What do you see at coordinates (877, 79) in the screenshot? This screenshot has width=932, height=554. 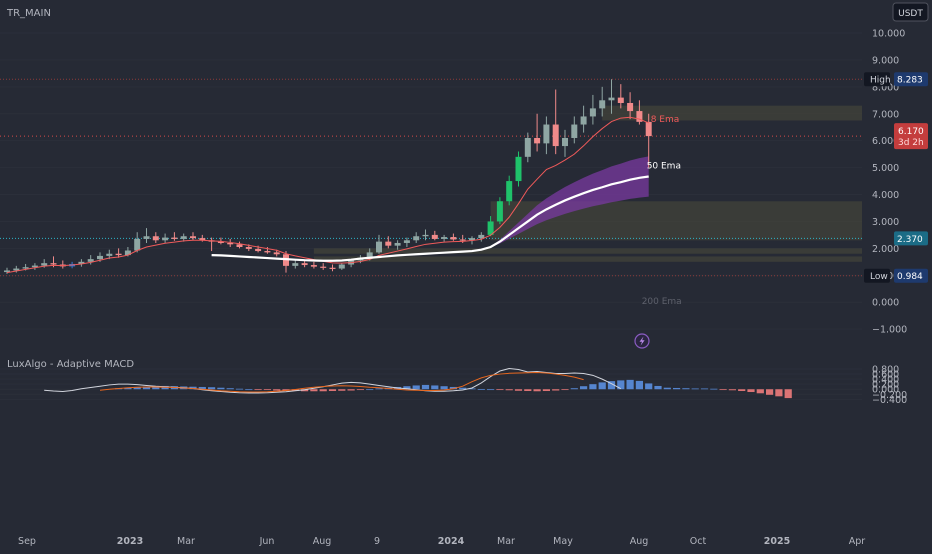 I see `high-badge-label-bg` at bounding box center [877, 79].